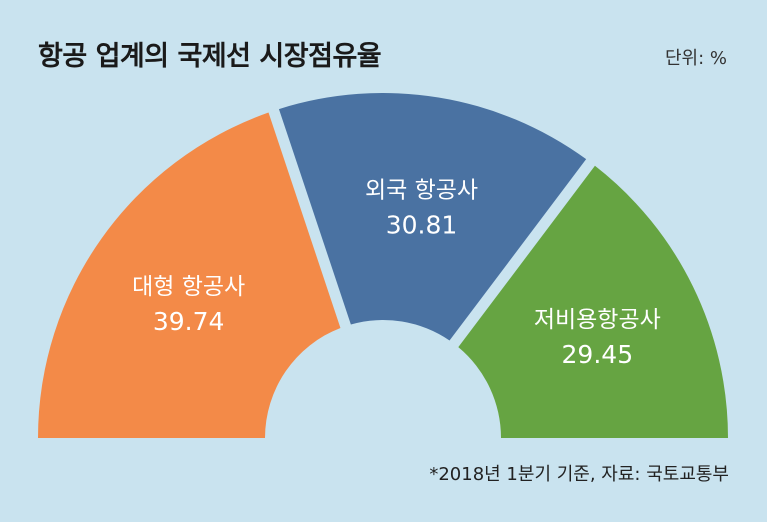 The height and width of the screenshot is (522, 767). Describe the element at coordinates (579, 474) in the screenshot. I see `source-note: *2018년 1분기 기준, 자료: 국토교통부` at that location.